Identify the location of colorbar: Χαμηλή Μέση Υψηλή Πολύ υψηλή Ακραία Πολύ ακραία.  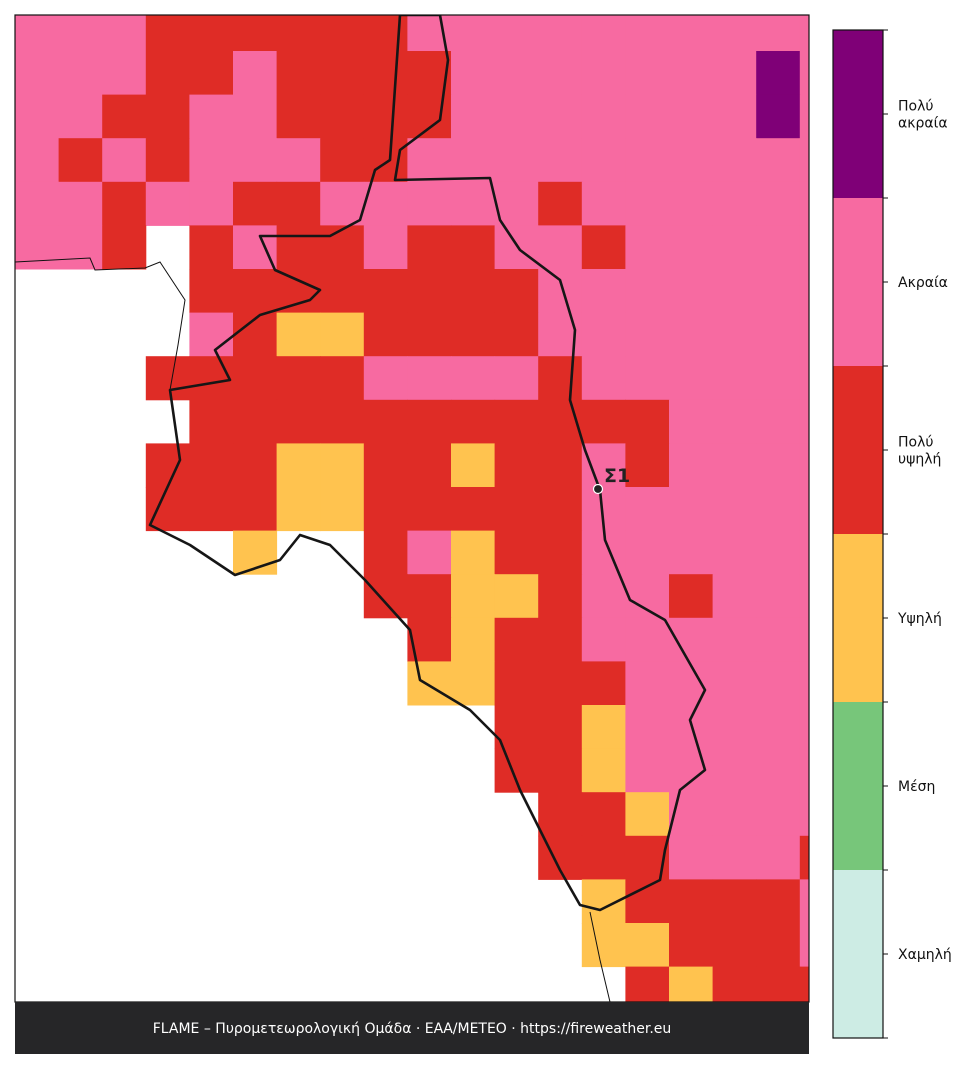
(892, 534).